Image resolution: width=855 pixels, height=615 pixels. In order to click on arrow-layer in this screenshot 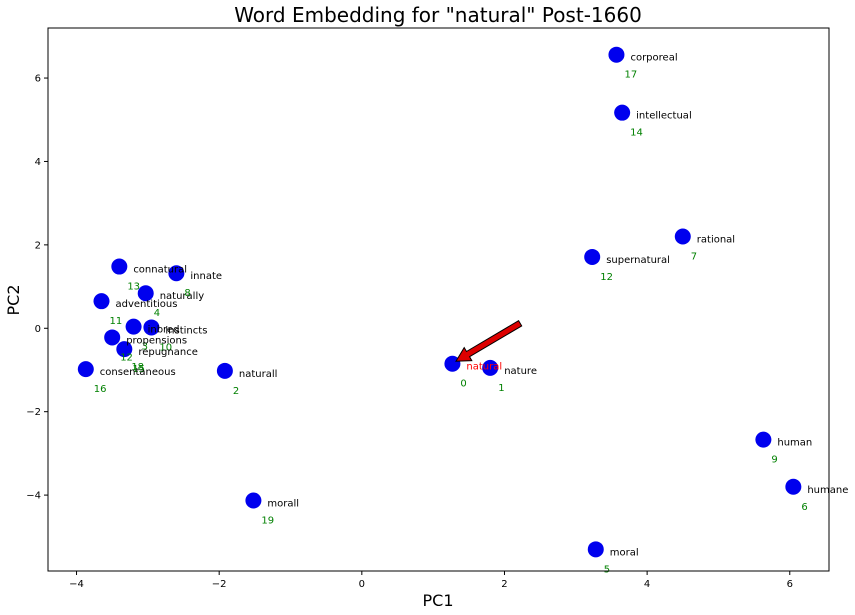, I will do `click(489, 341)`.